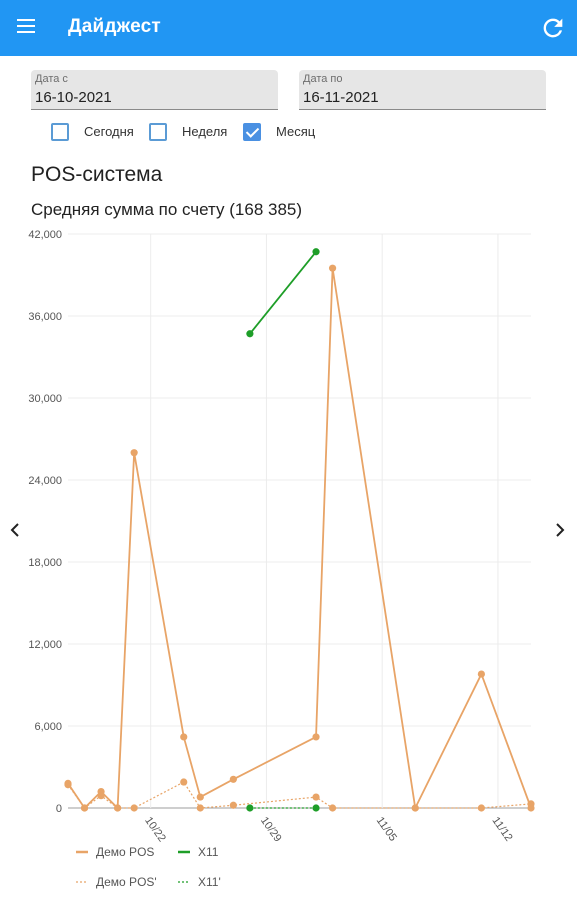 The image size is (577, 900). I want to click on month-label: Месяц, so click(296, 131).